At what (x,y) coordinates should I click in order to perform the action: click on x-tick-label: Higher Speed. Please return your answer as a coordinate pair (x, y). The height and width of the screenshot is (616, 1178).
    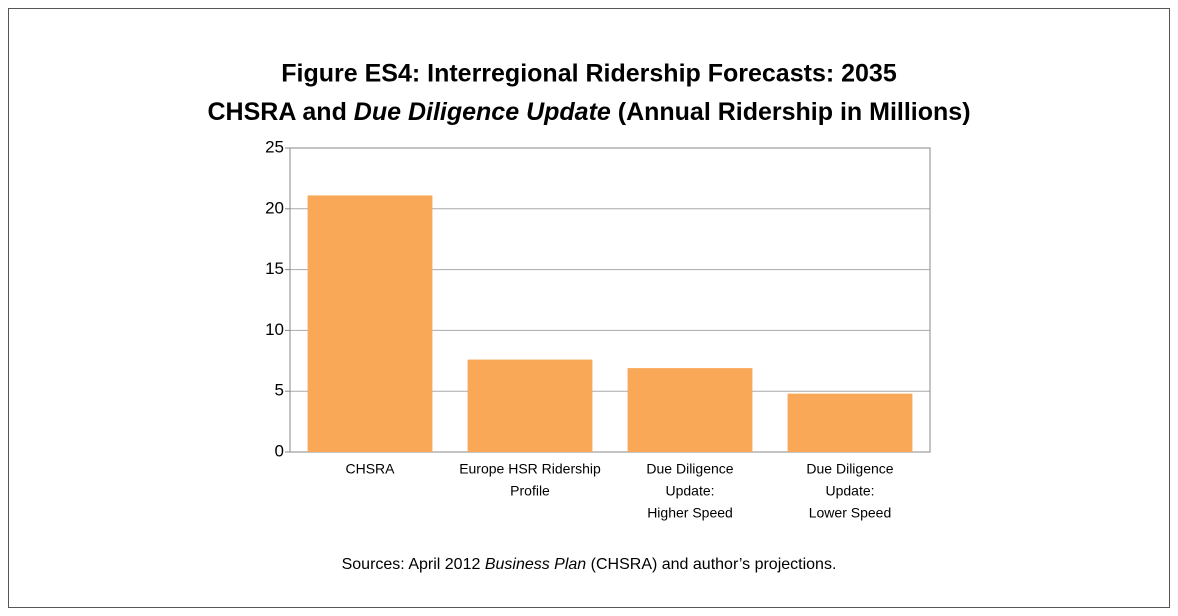
    Looking at the image, I should click on (690, 513).